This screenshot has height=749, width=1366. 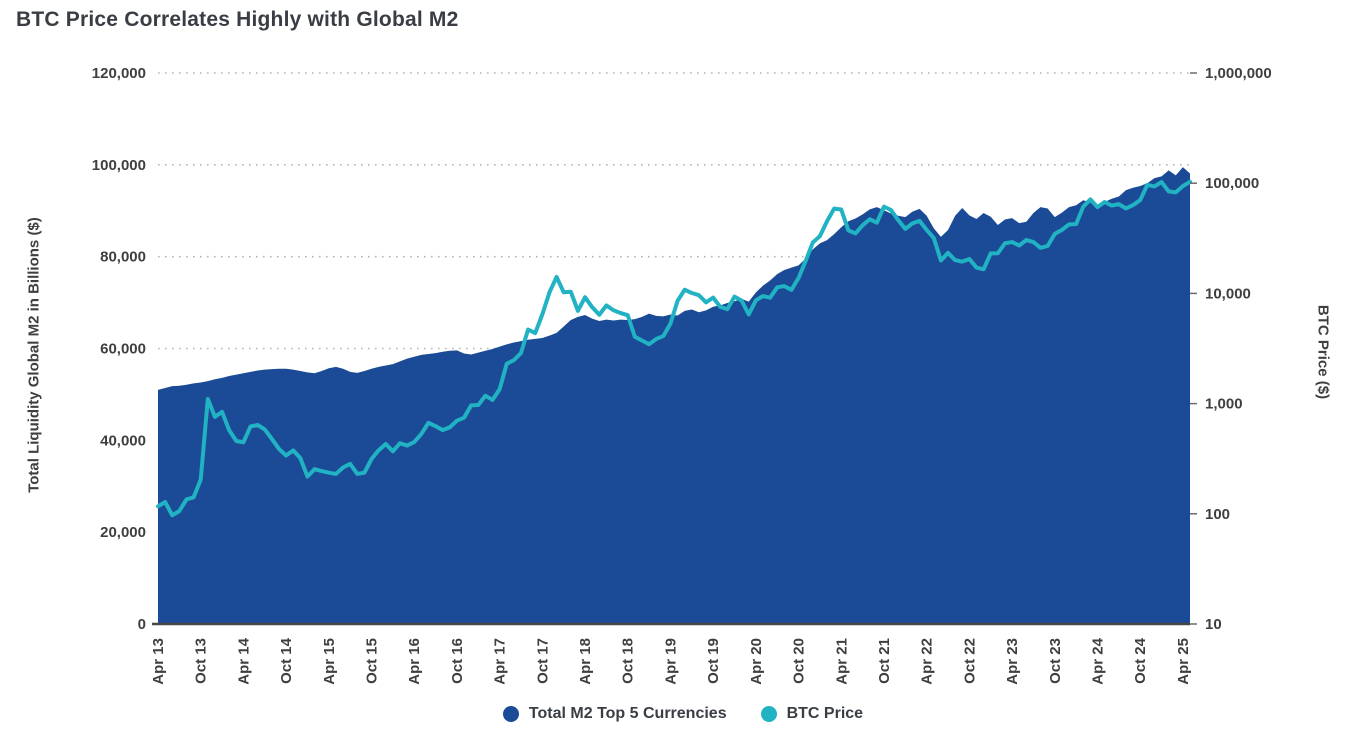 I want to click on left-axis-tick-label: 0, so click(x=142, y=624).